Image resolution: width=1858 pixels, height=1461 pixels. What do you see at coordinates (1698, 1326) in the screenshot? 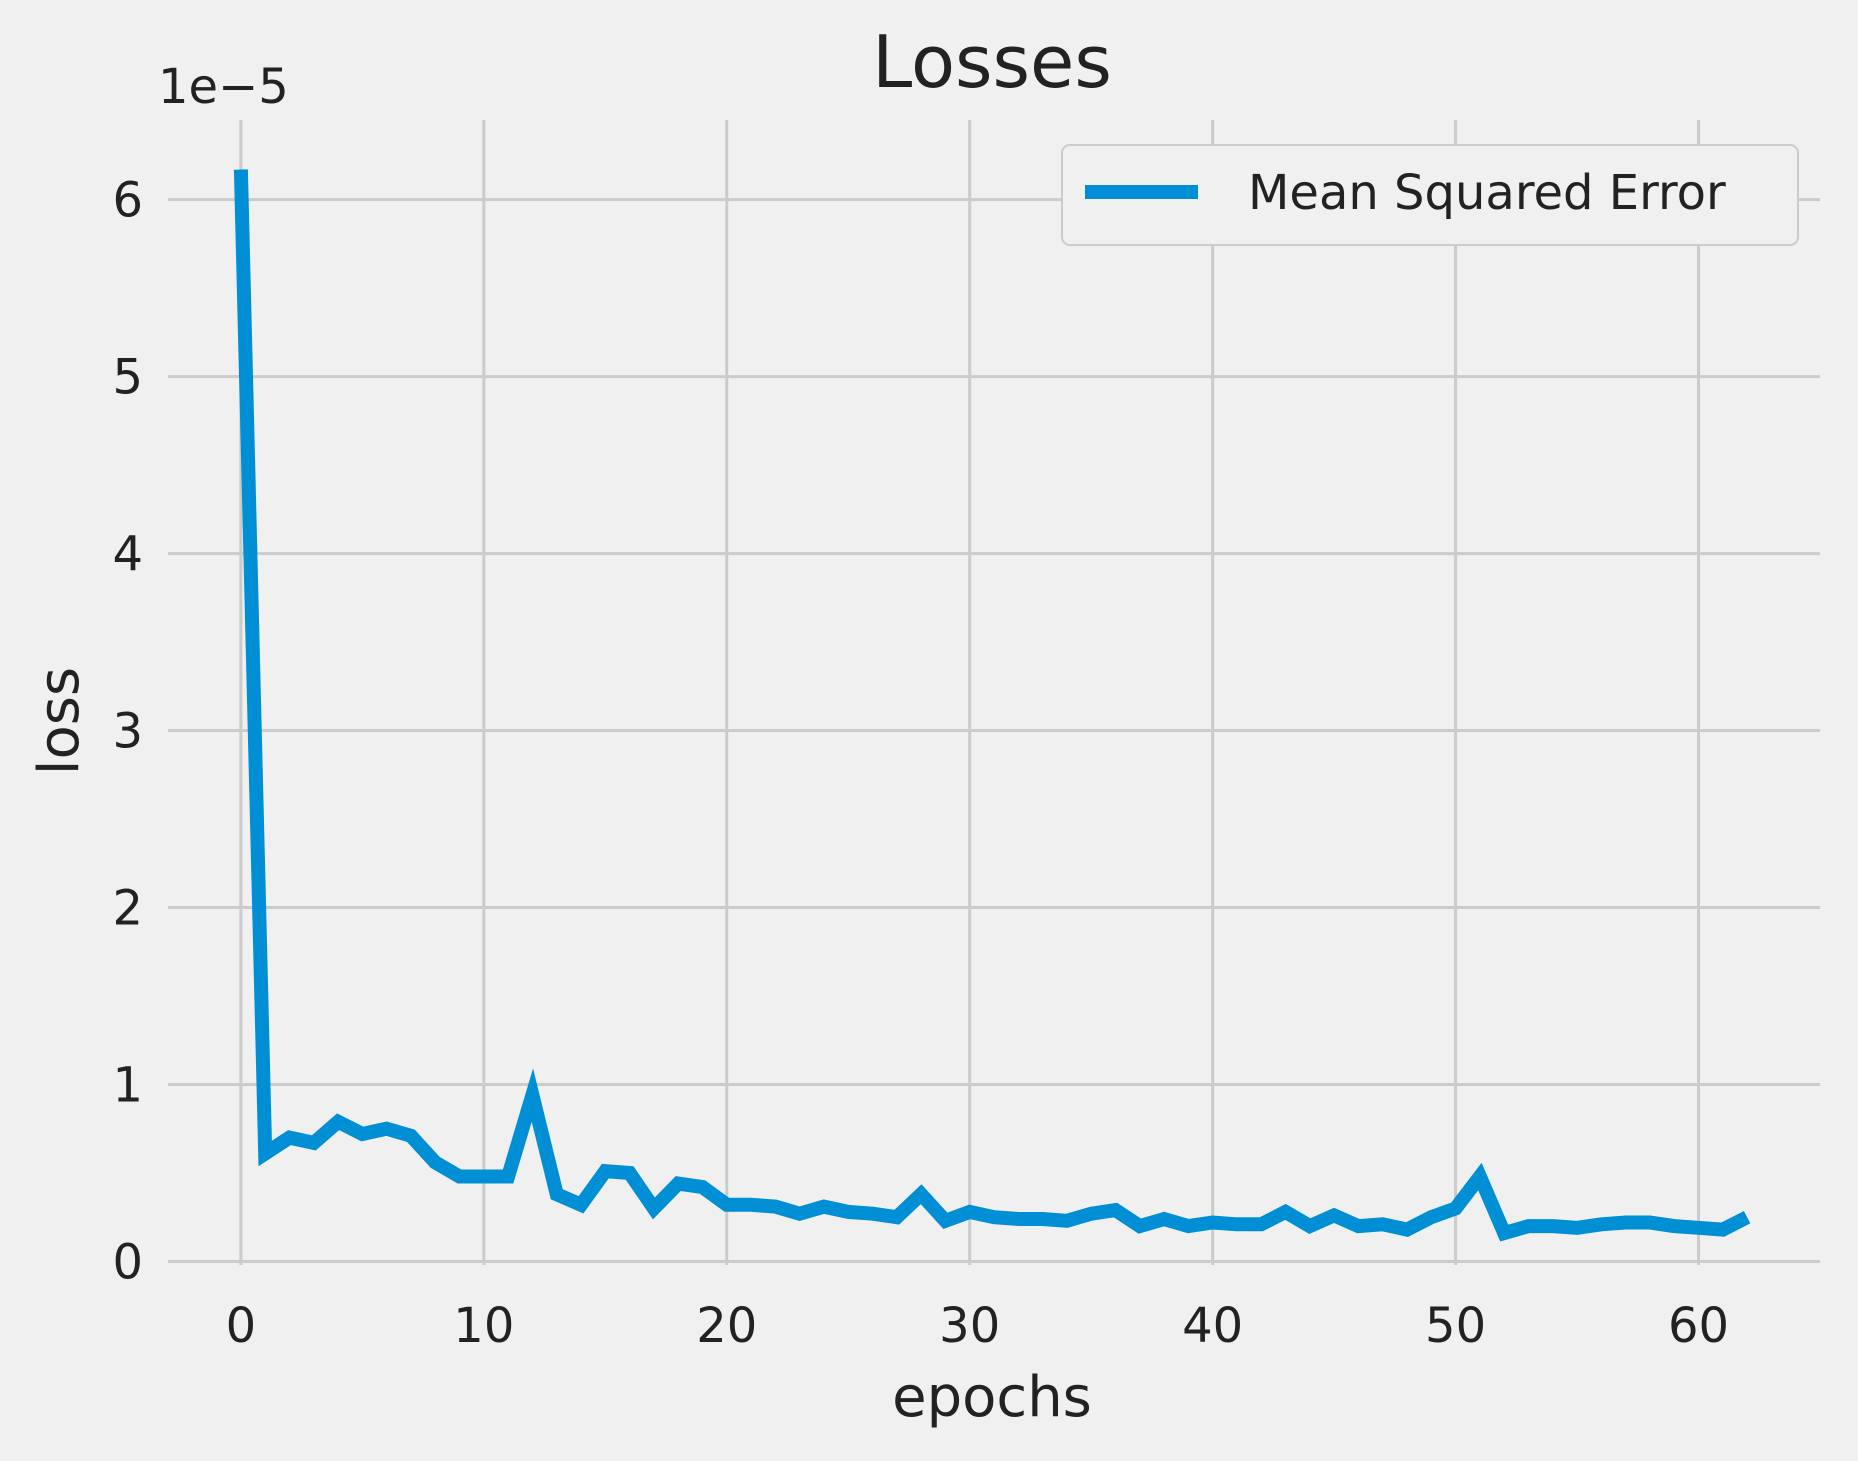
I see `x-tick-label: 60` at bounding box center [1698, 1326].